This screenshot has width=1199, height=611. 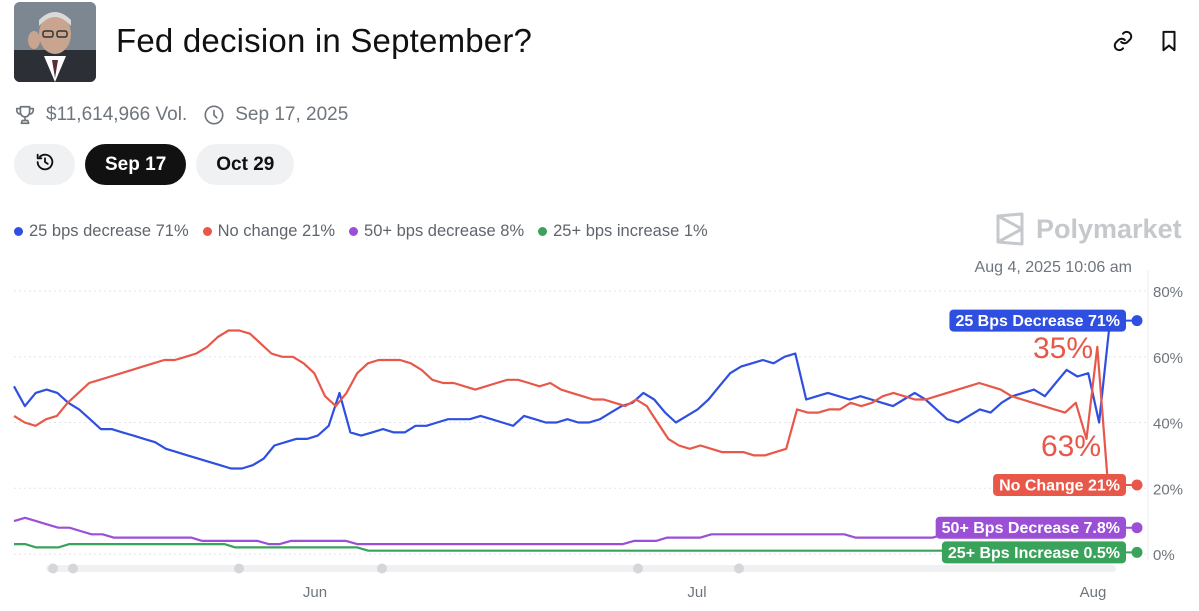 I want to click on date-tabs: Sep 17 Oct 29, so click(x=154, y=164).